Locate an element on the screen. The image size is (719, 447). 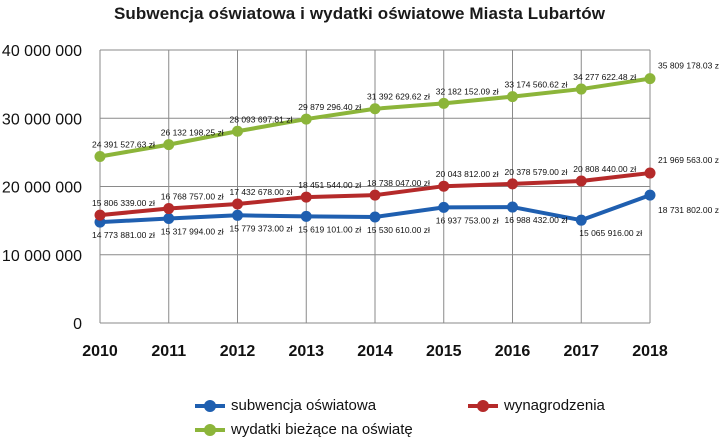
data-label: 20 808 440.00 zł is located at coordinates (604, 169).